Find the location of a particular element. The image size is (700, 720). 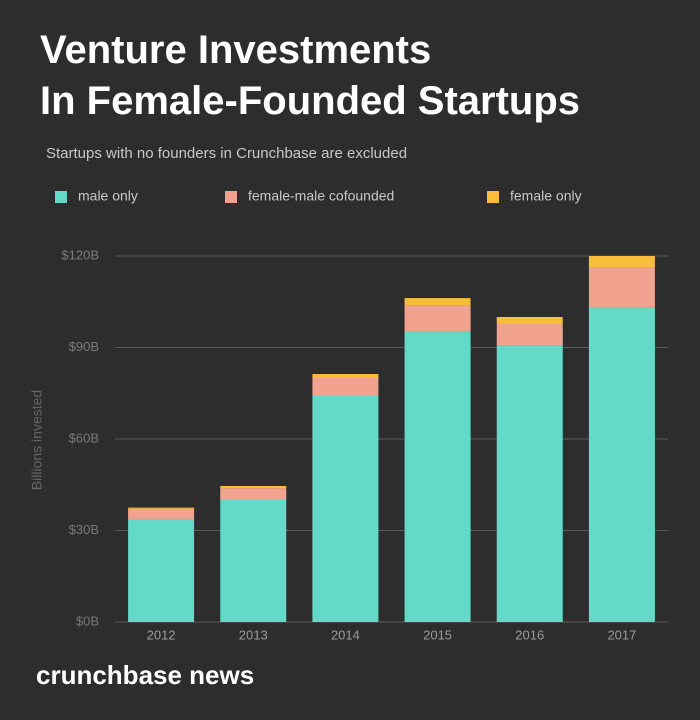

legend-label: male only is located at coordinates (108, 196).